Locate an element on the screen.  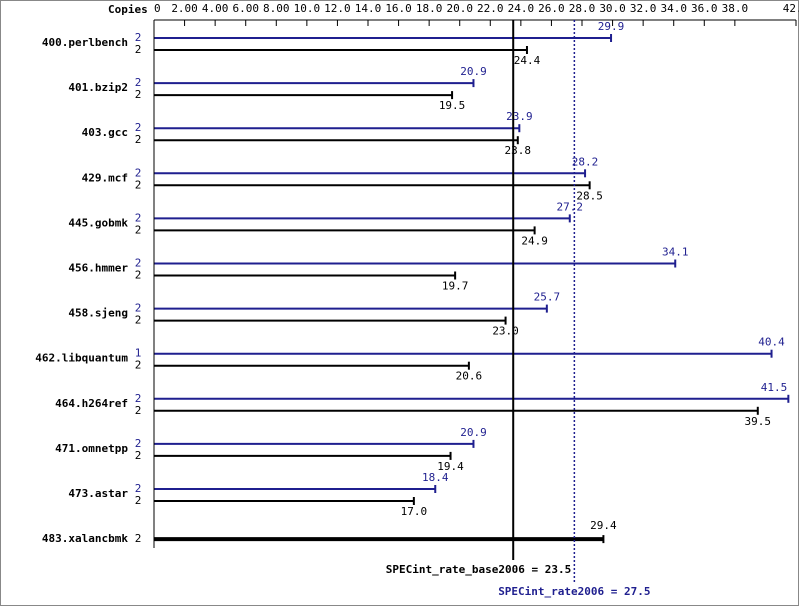
category-label: 483.xalancbmk is located at coordinates (85, 538).